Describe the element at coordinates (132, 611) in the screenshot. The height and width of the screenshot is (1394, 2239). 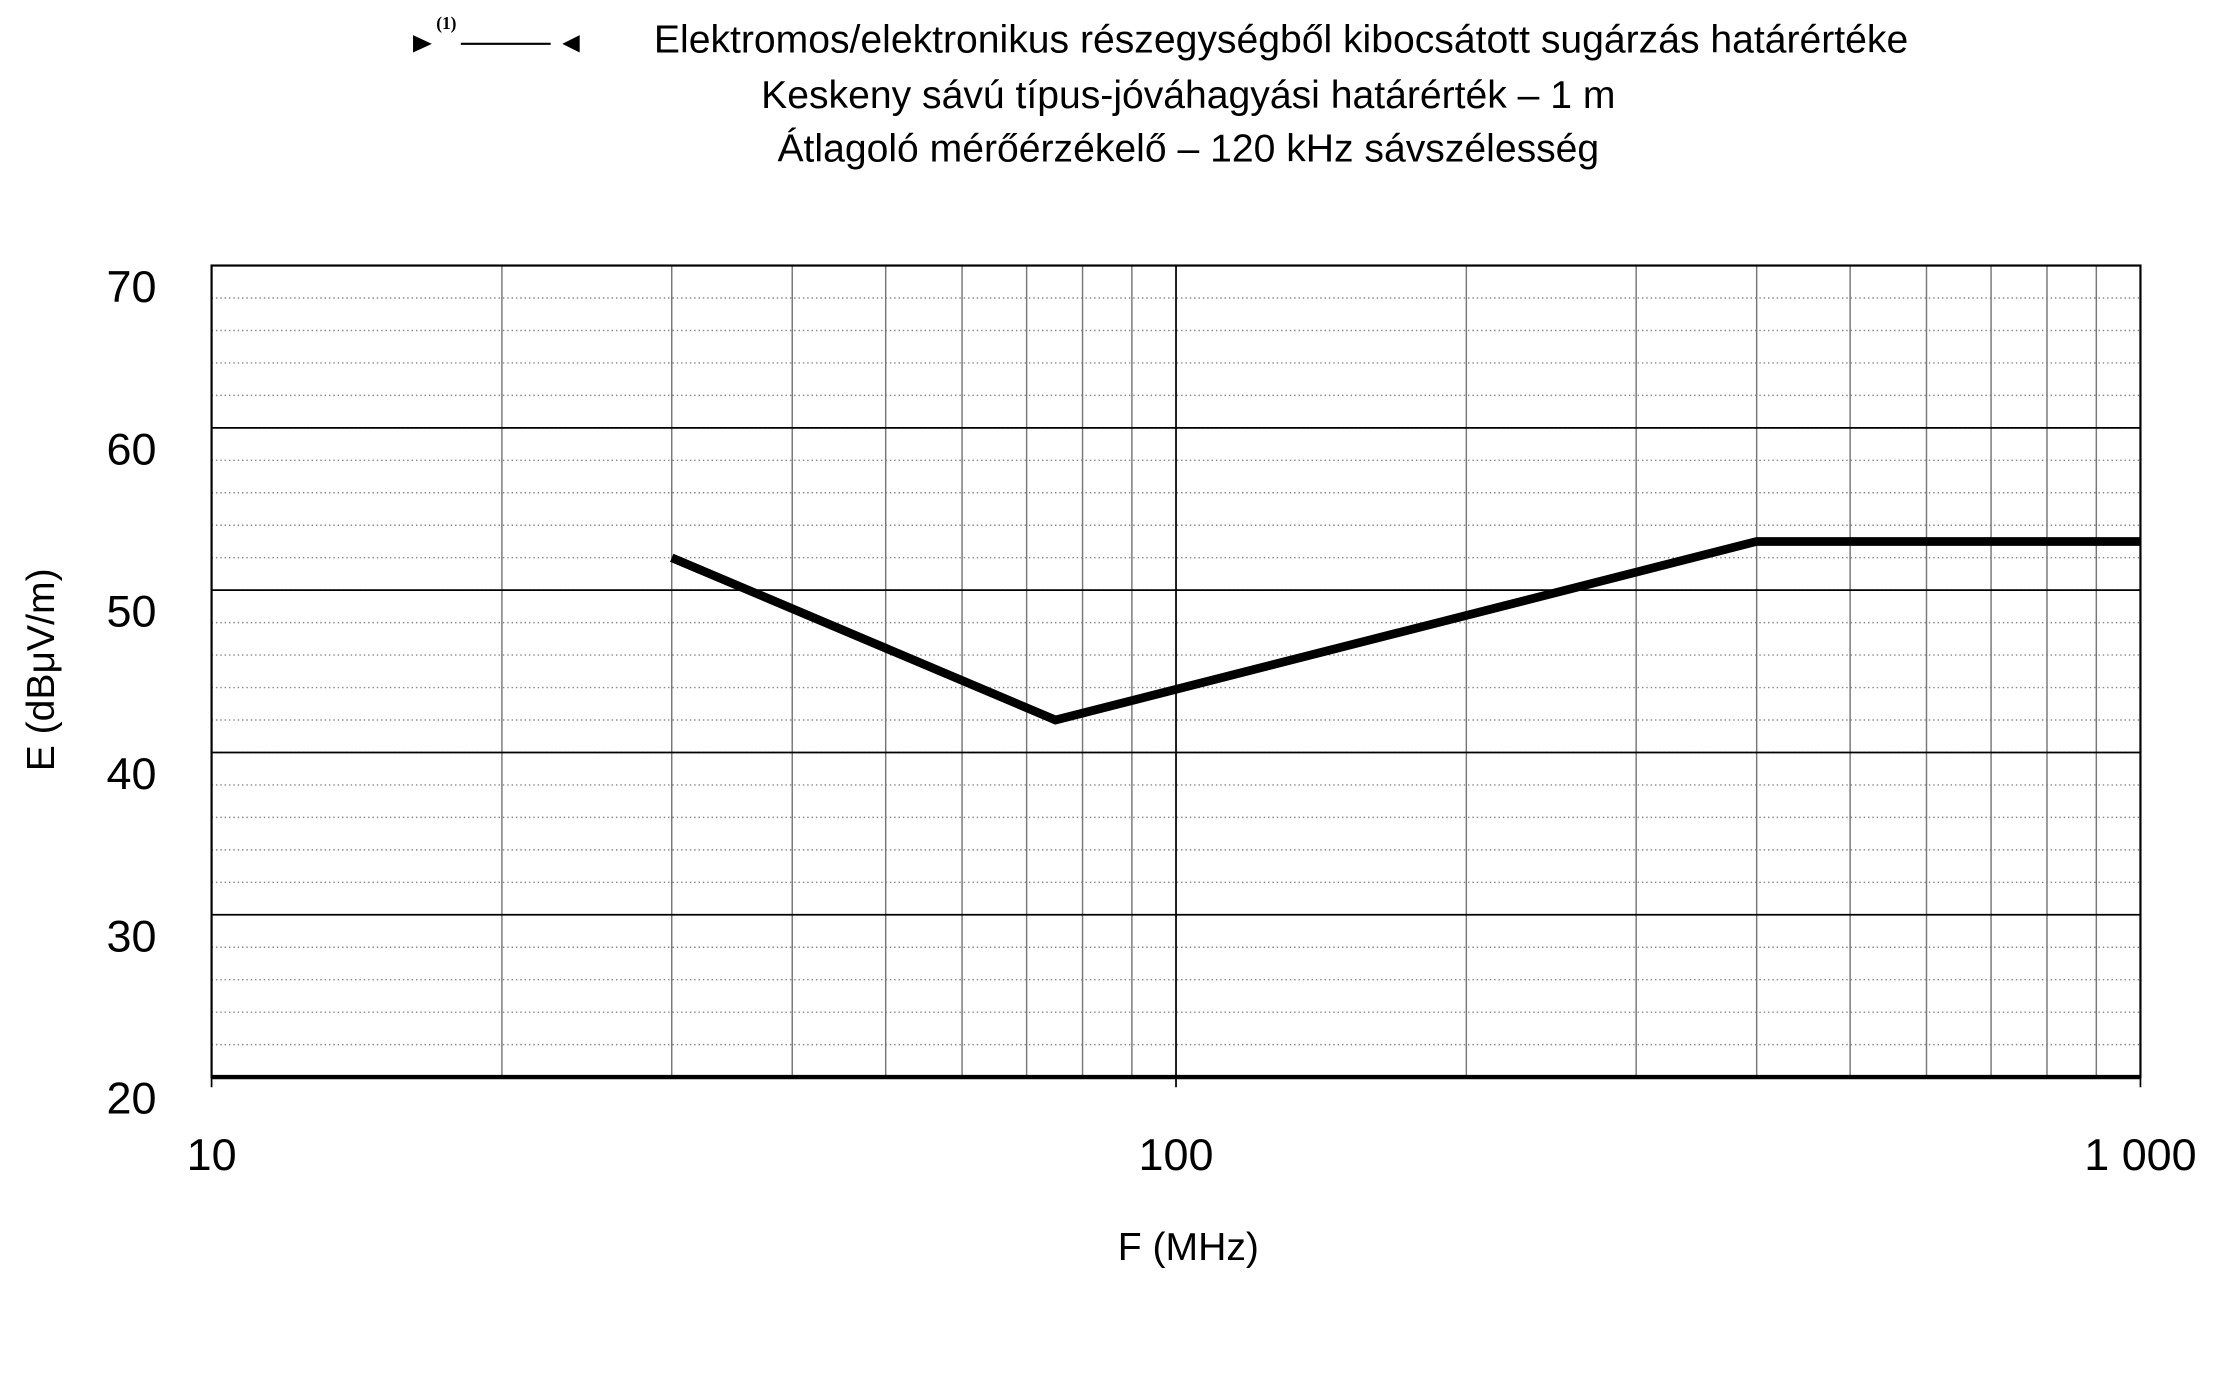
I see `y-tick-label: 50` at that location.